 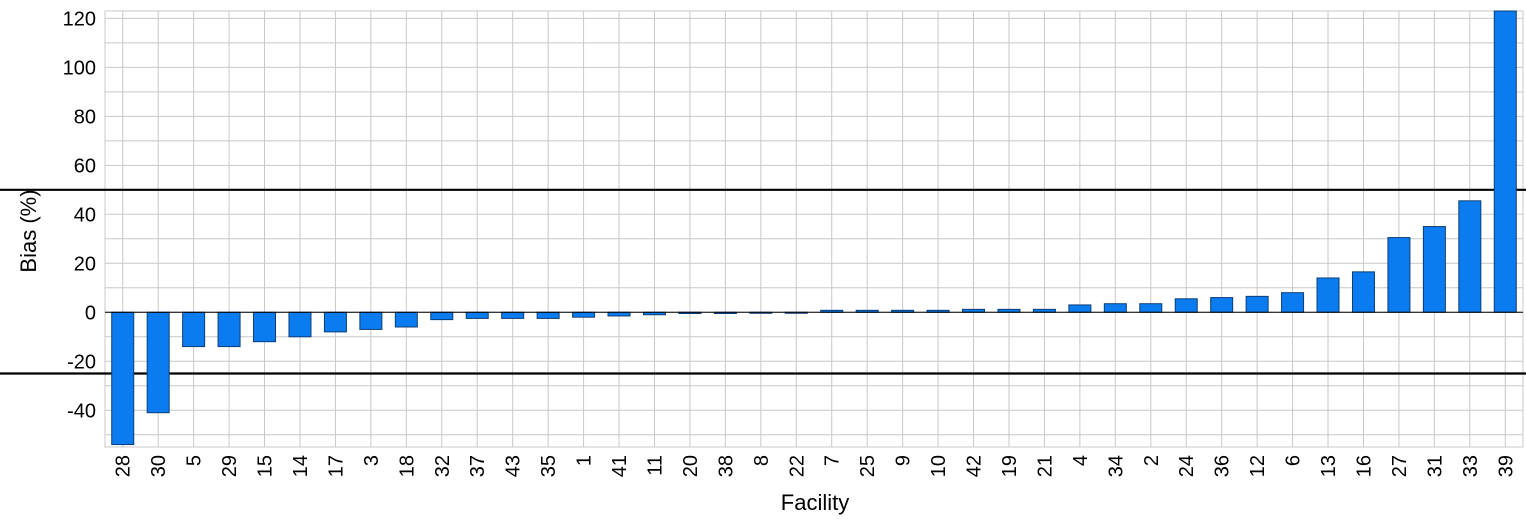 What do you see at coordinates (85, 117) in the screenshot?
I see `y-tick-label: 80` at bounding box center [85, 117].